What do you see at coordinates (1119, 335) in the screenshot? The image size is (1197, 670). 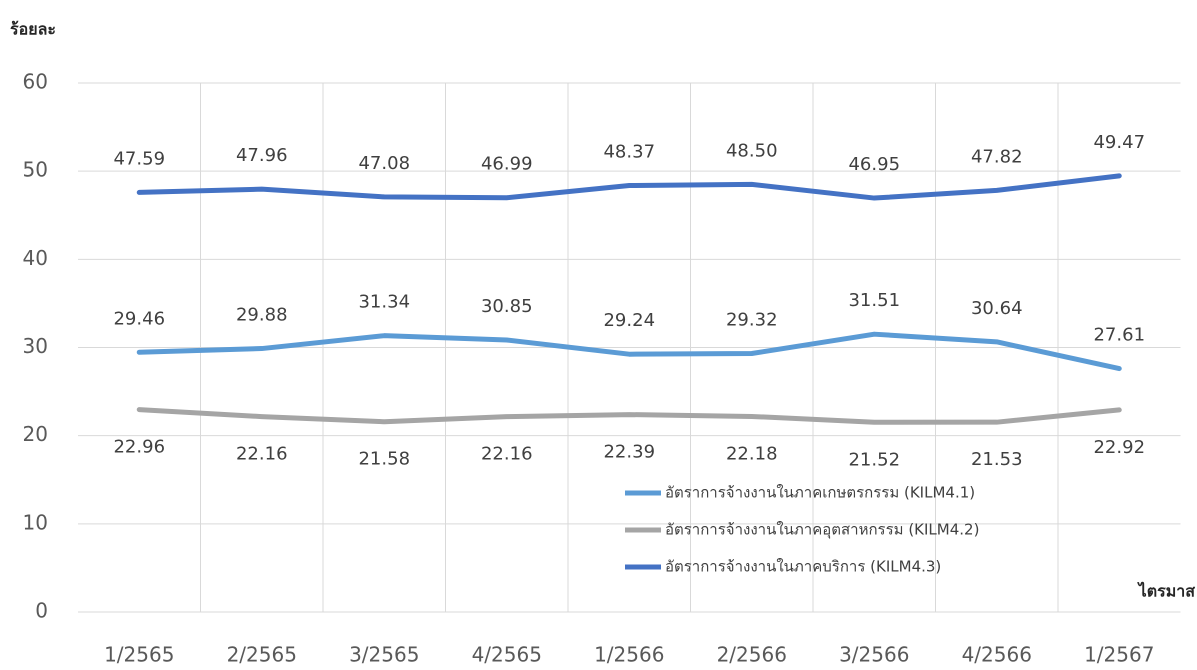 I see `data-label: 27.61` at bounding box center [1119, 335].